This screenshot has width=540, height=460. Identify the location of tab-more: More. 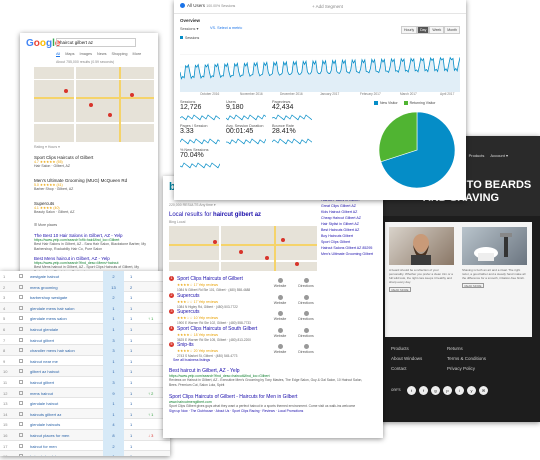
(137, 54).